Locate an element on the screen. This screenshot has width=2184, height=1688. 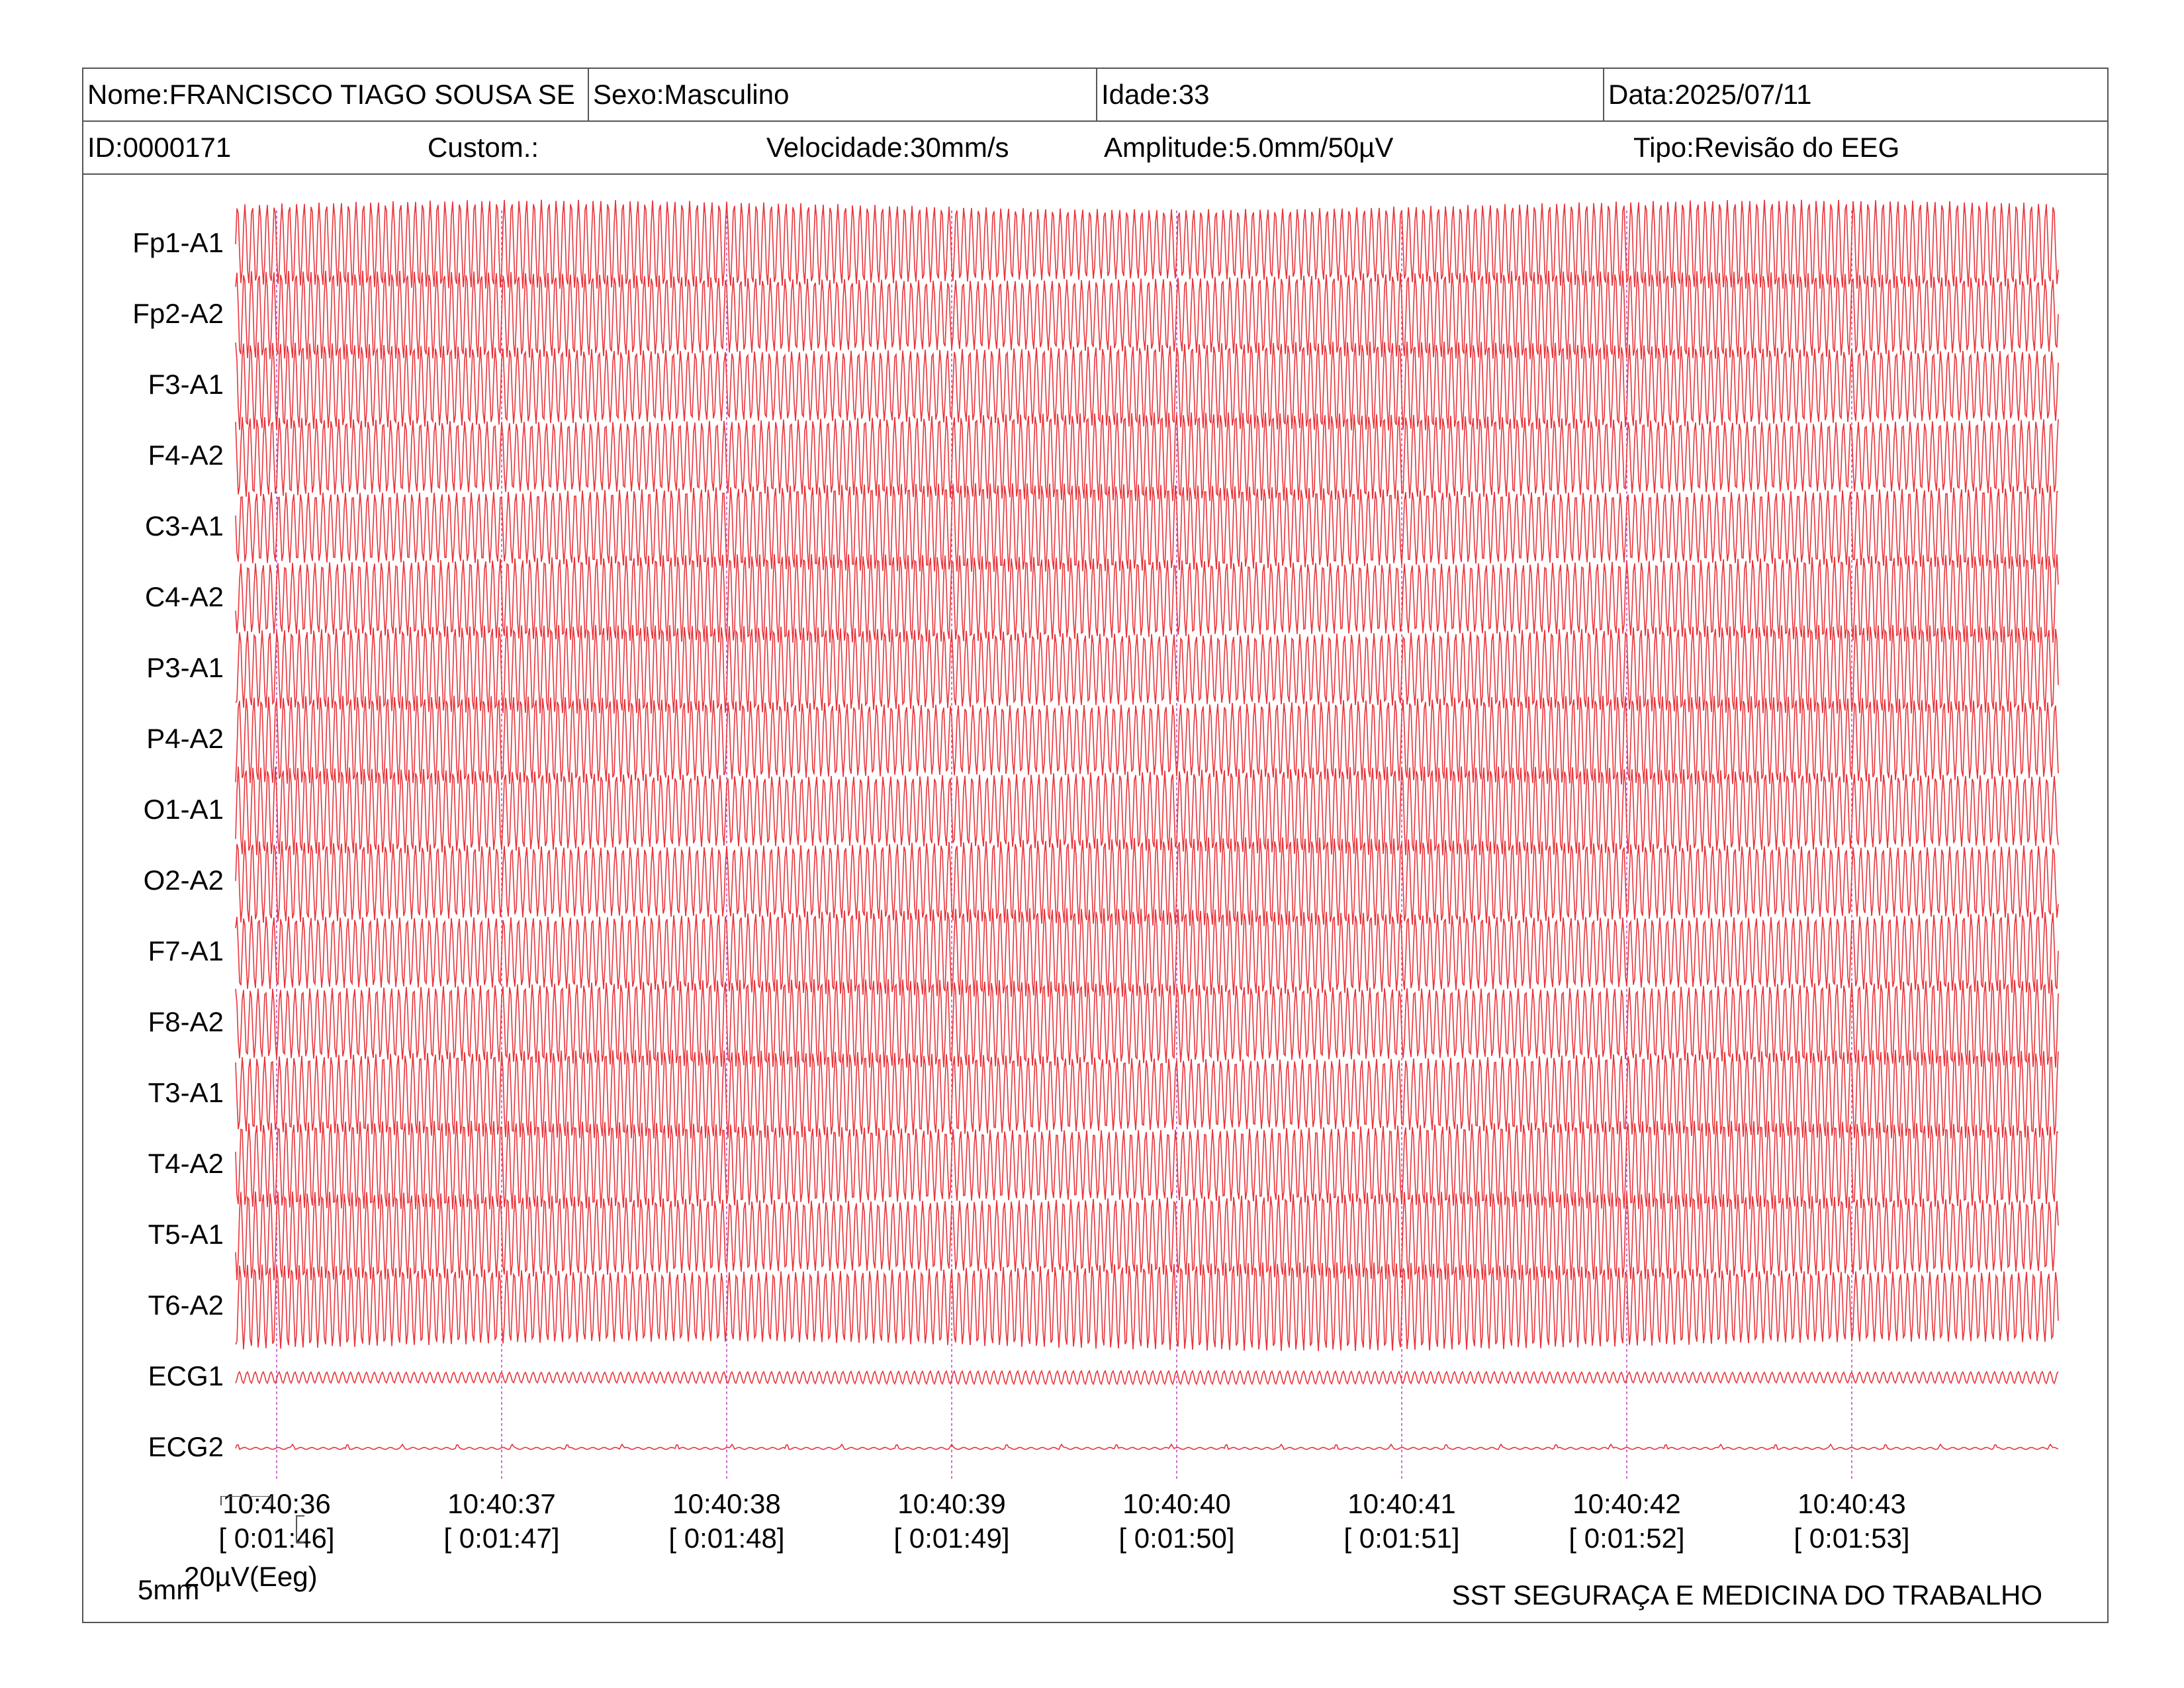
channel-label: T4-A2 is located at coordinates (186, 1163).